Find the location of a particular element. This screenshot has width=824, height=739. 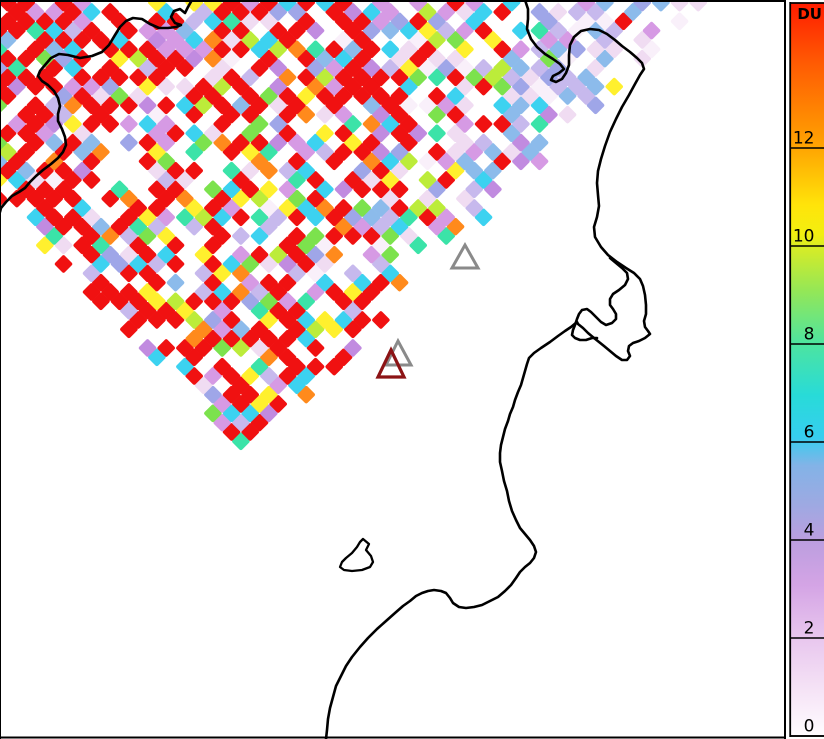

volcano-marker-active is located at coordinates (391, 362).